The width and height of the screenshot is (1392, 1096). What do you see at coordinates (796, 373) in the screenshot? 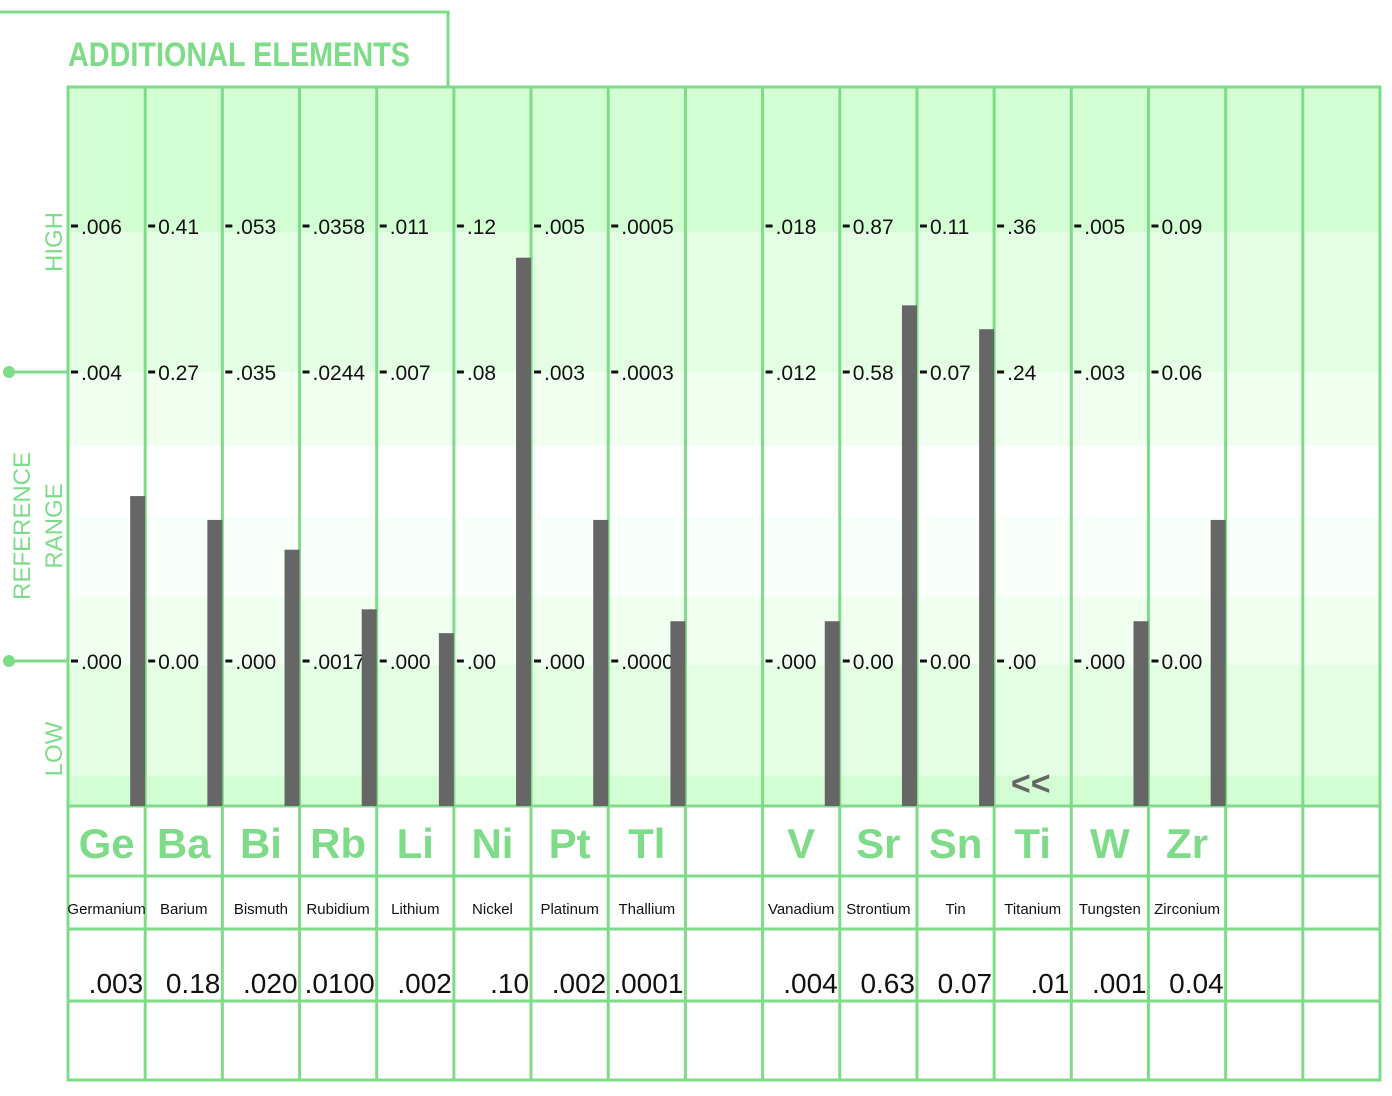
I see `tick-label-ref-high: .012` at bounding box center [796, 373].